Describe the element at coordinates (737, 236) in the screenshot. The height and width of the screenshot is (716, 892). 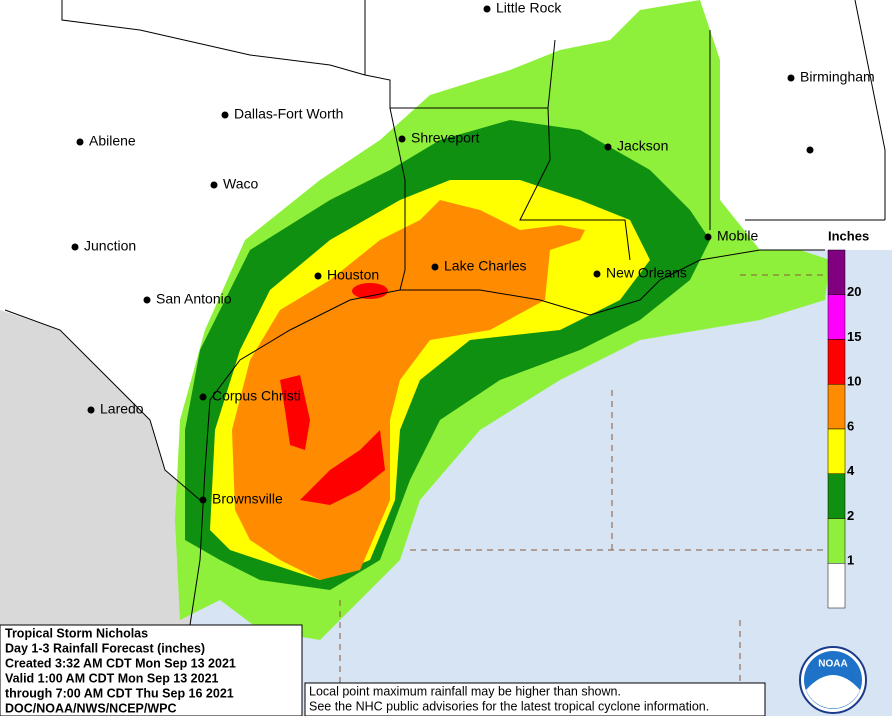
I see `city-label: Mobile` at that location.